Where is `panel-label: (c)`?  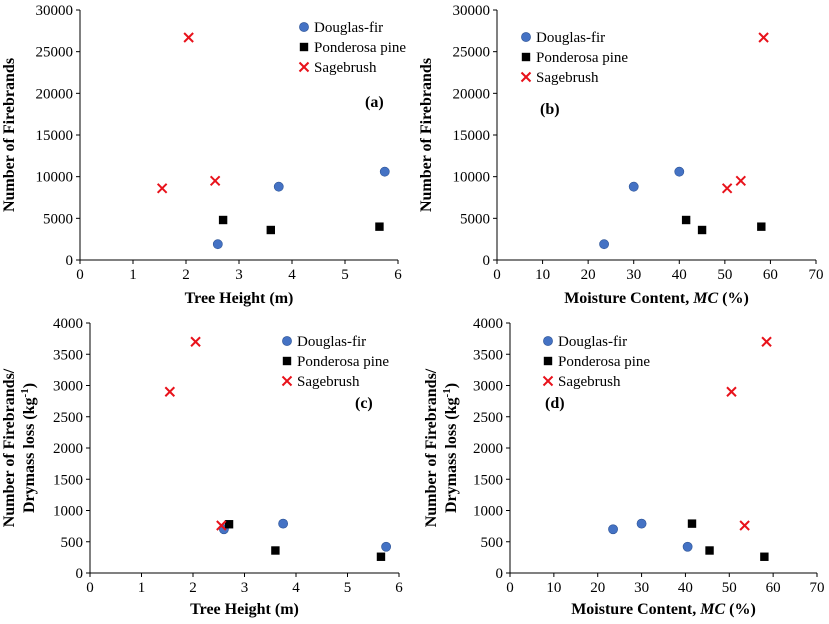 panel-label: (c) is located at coordinates (364, 403).